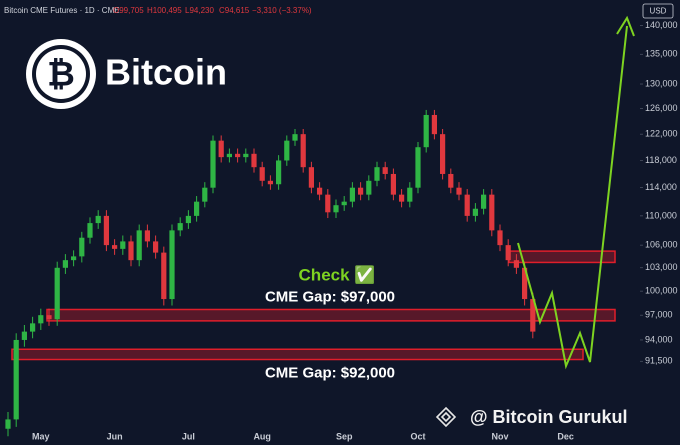 This screenshot has width=680, height=445. I want to click on x-tick-label: May, so click(41, 436).